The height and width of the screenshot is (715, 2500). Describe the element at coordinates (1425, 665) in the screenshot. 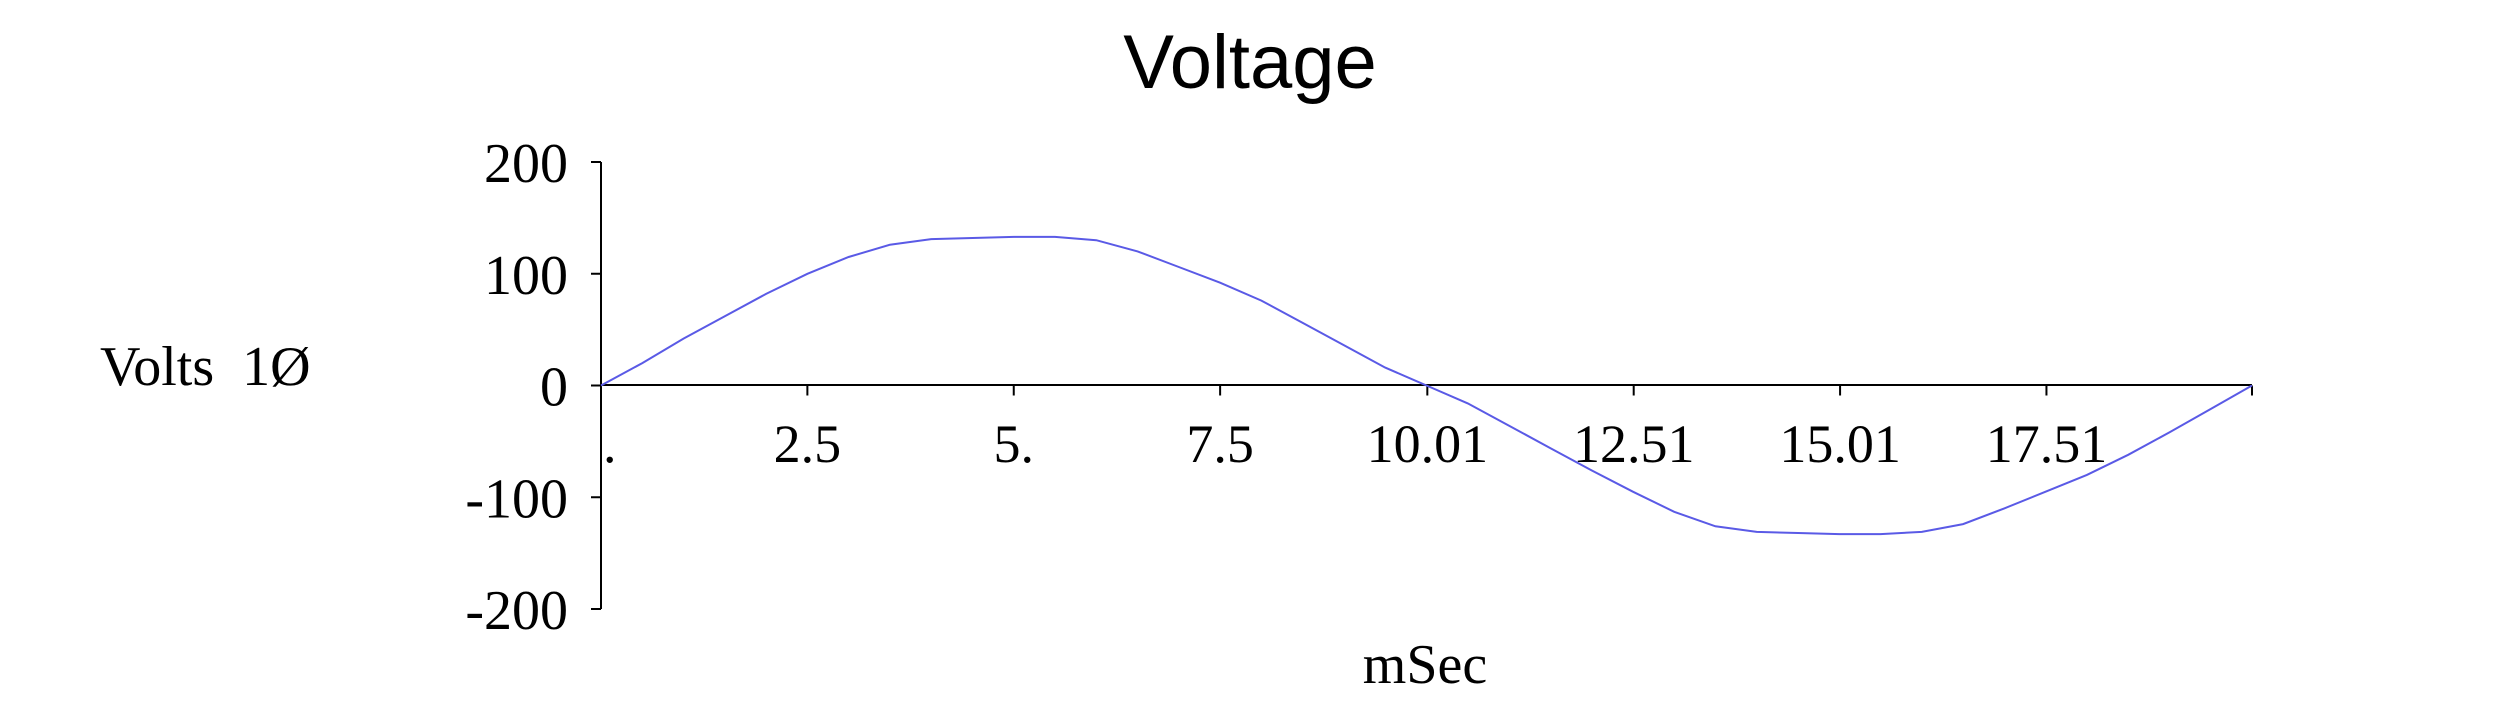

I see `x-axis-label: mSec` at that location.